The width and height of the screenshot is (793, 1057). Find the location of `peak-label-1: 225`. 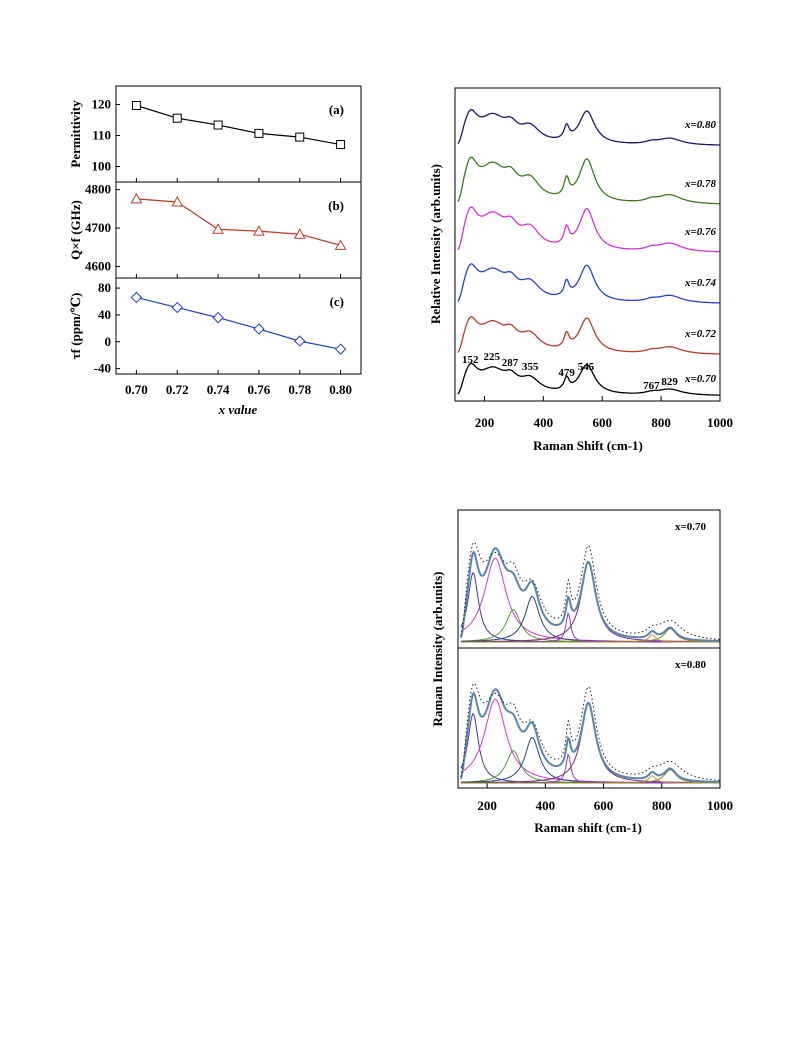

peak-label-1: 225 is located at coordinates (492, 357).